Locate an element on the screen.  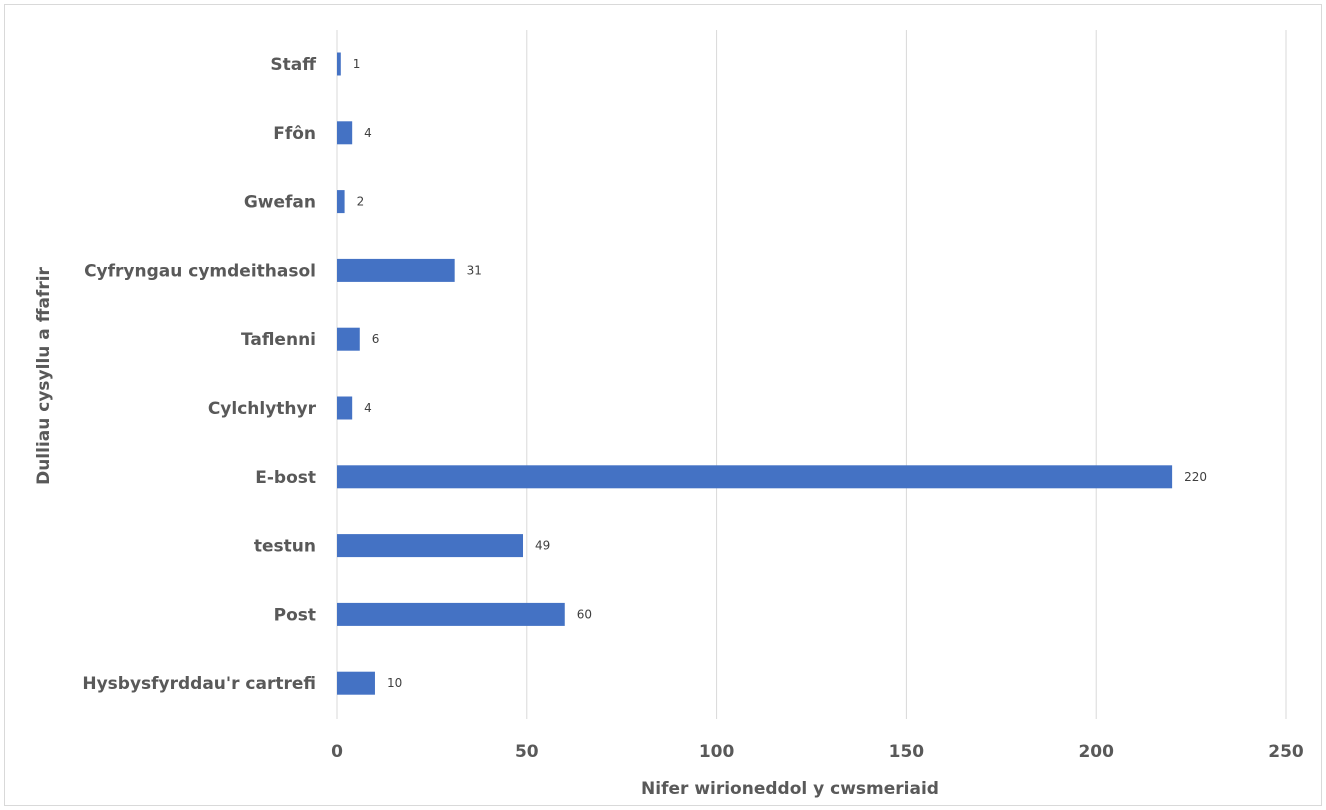
x-tick-label: 150 is located at coordinates (907, 752).